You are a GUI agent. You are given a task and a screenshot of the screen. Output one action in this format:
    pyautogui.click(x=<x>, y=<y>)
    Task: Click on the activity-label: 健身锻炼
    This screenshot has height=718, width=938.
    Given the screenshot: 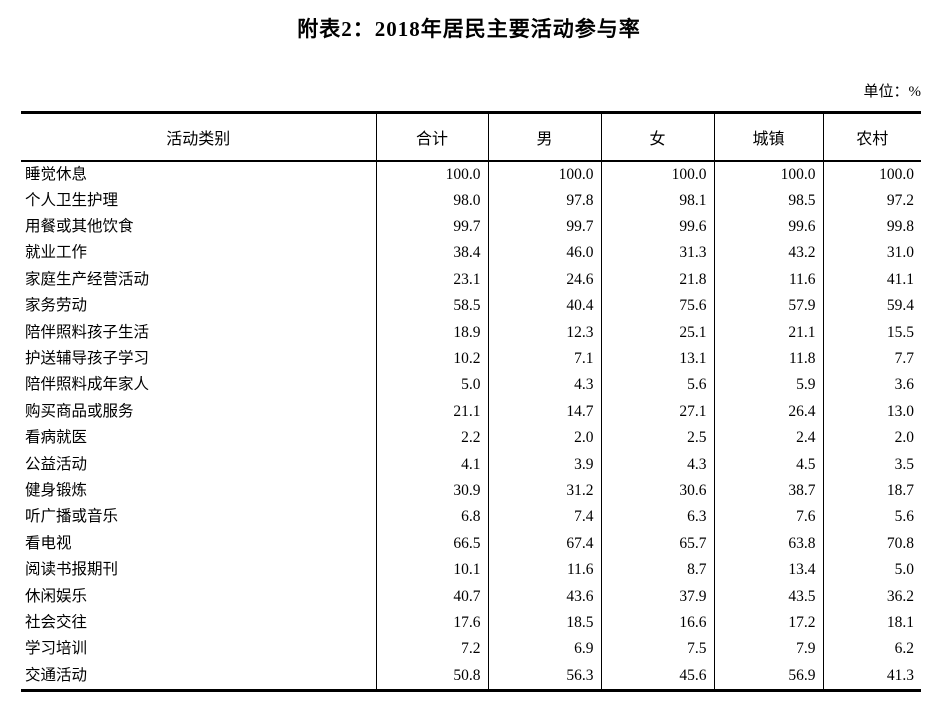 What is the action you would take?
    pyautogui.click(x=56, y=490)
    